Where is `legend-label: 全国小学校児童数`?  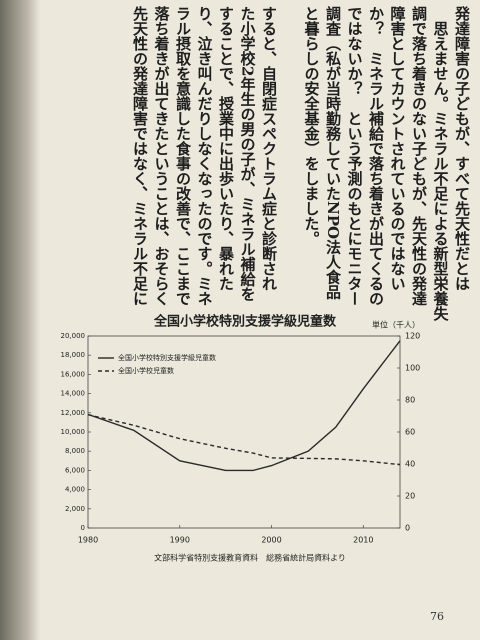 legend-label: 全国小学校児童数 is located at coordinates (146, 370).